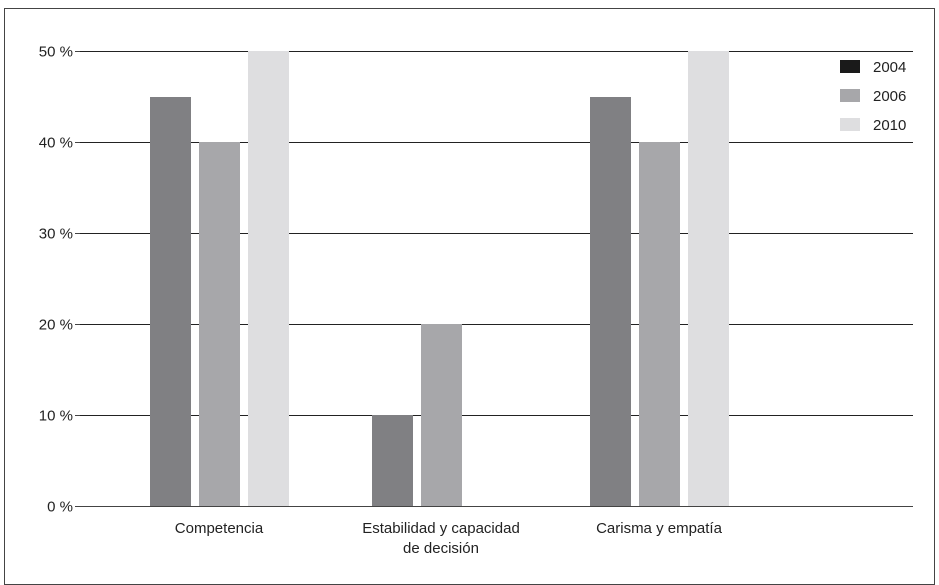  I want to click on bar-2006-cat1, so click(441, 415).